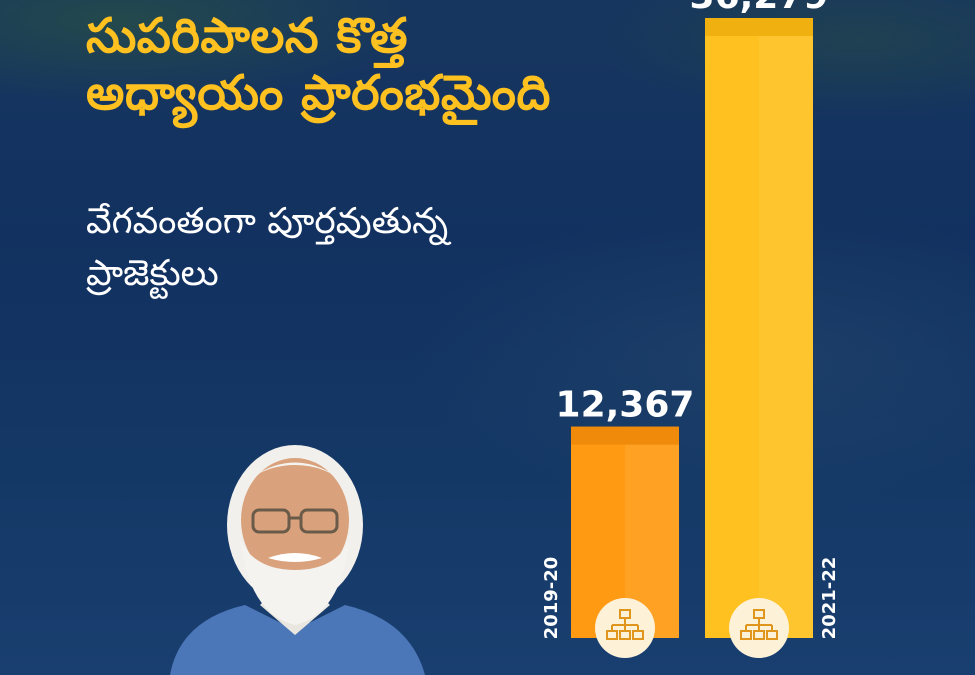 Image resolution: width=975 pixels, height=675 pixels. What do you see at coordinates (786, 328) in the screenshot?
I see `bar-highlight` at bounding box center [786, 328].